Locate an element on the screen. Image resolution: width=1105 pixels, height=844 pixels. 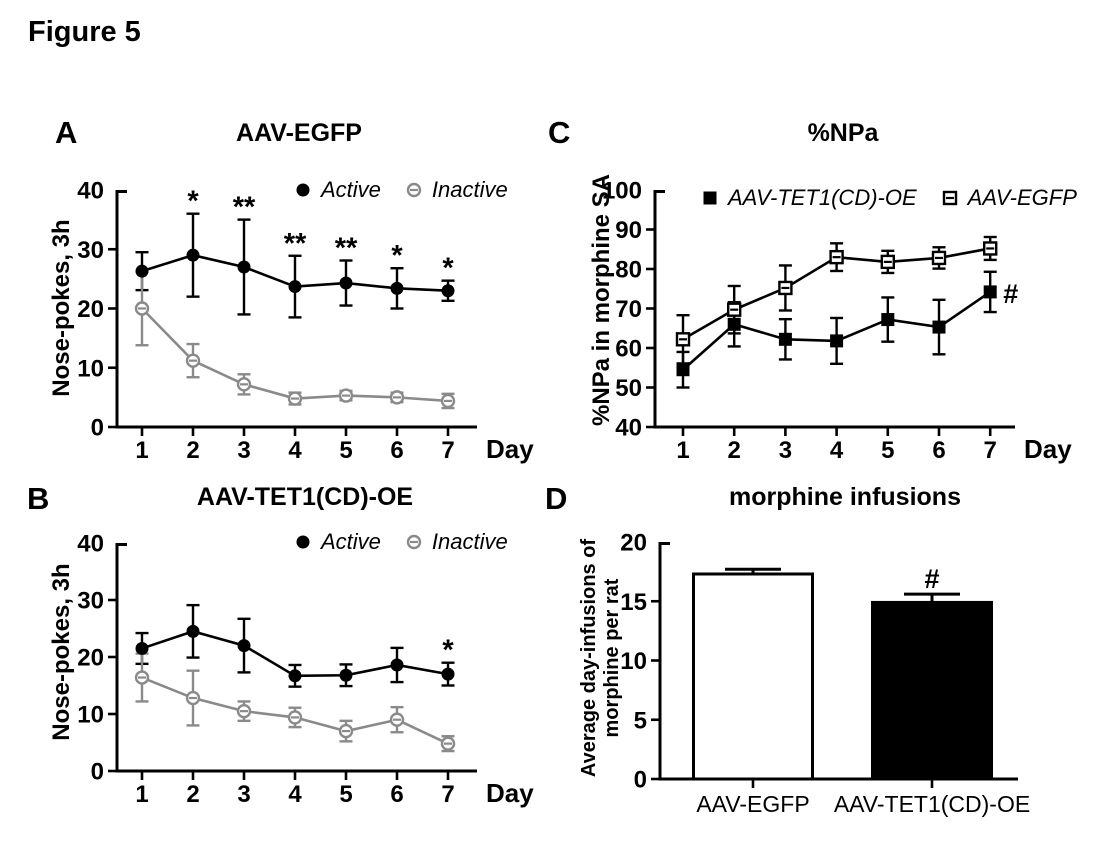
panel-c-legend: AAV-TET1(CD)-OE AAV-EGFP is located at coordinates (889, 198).